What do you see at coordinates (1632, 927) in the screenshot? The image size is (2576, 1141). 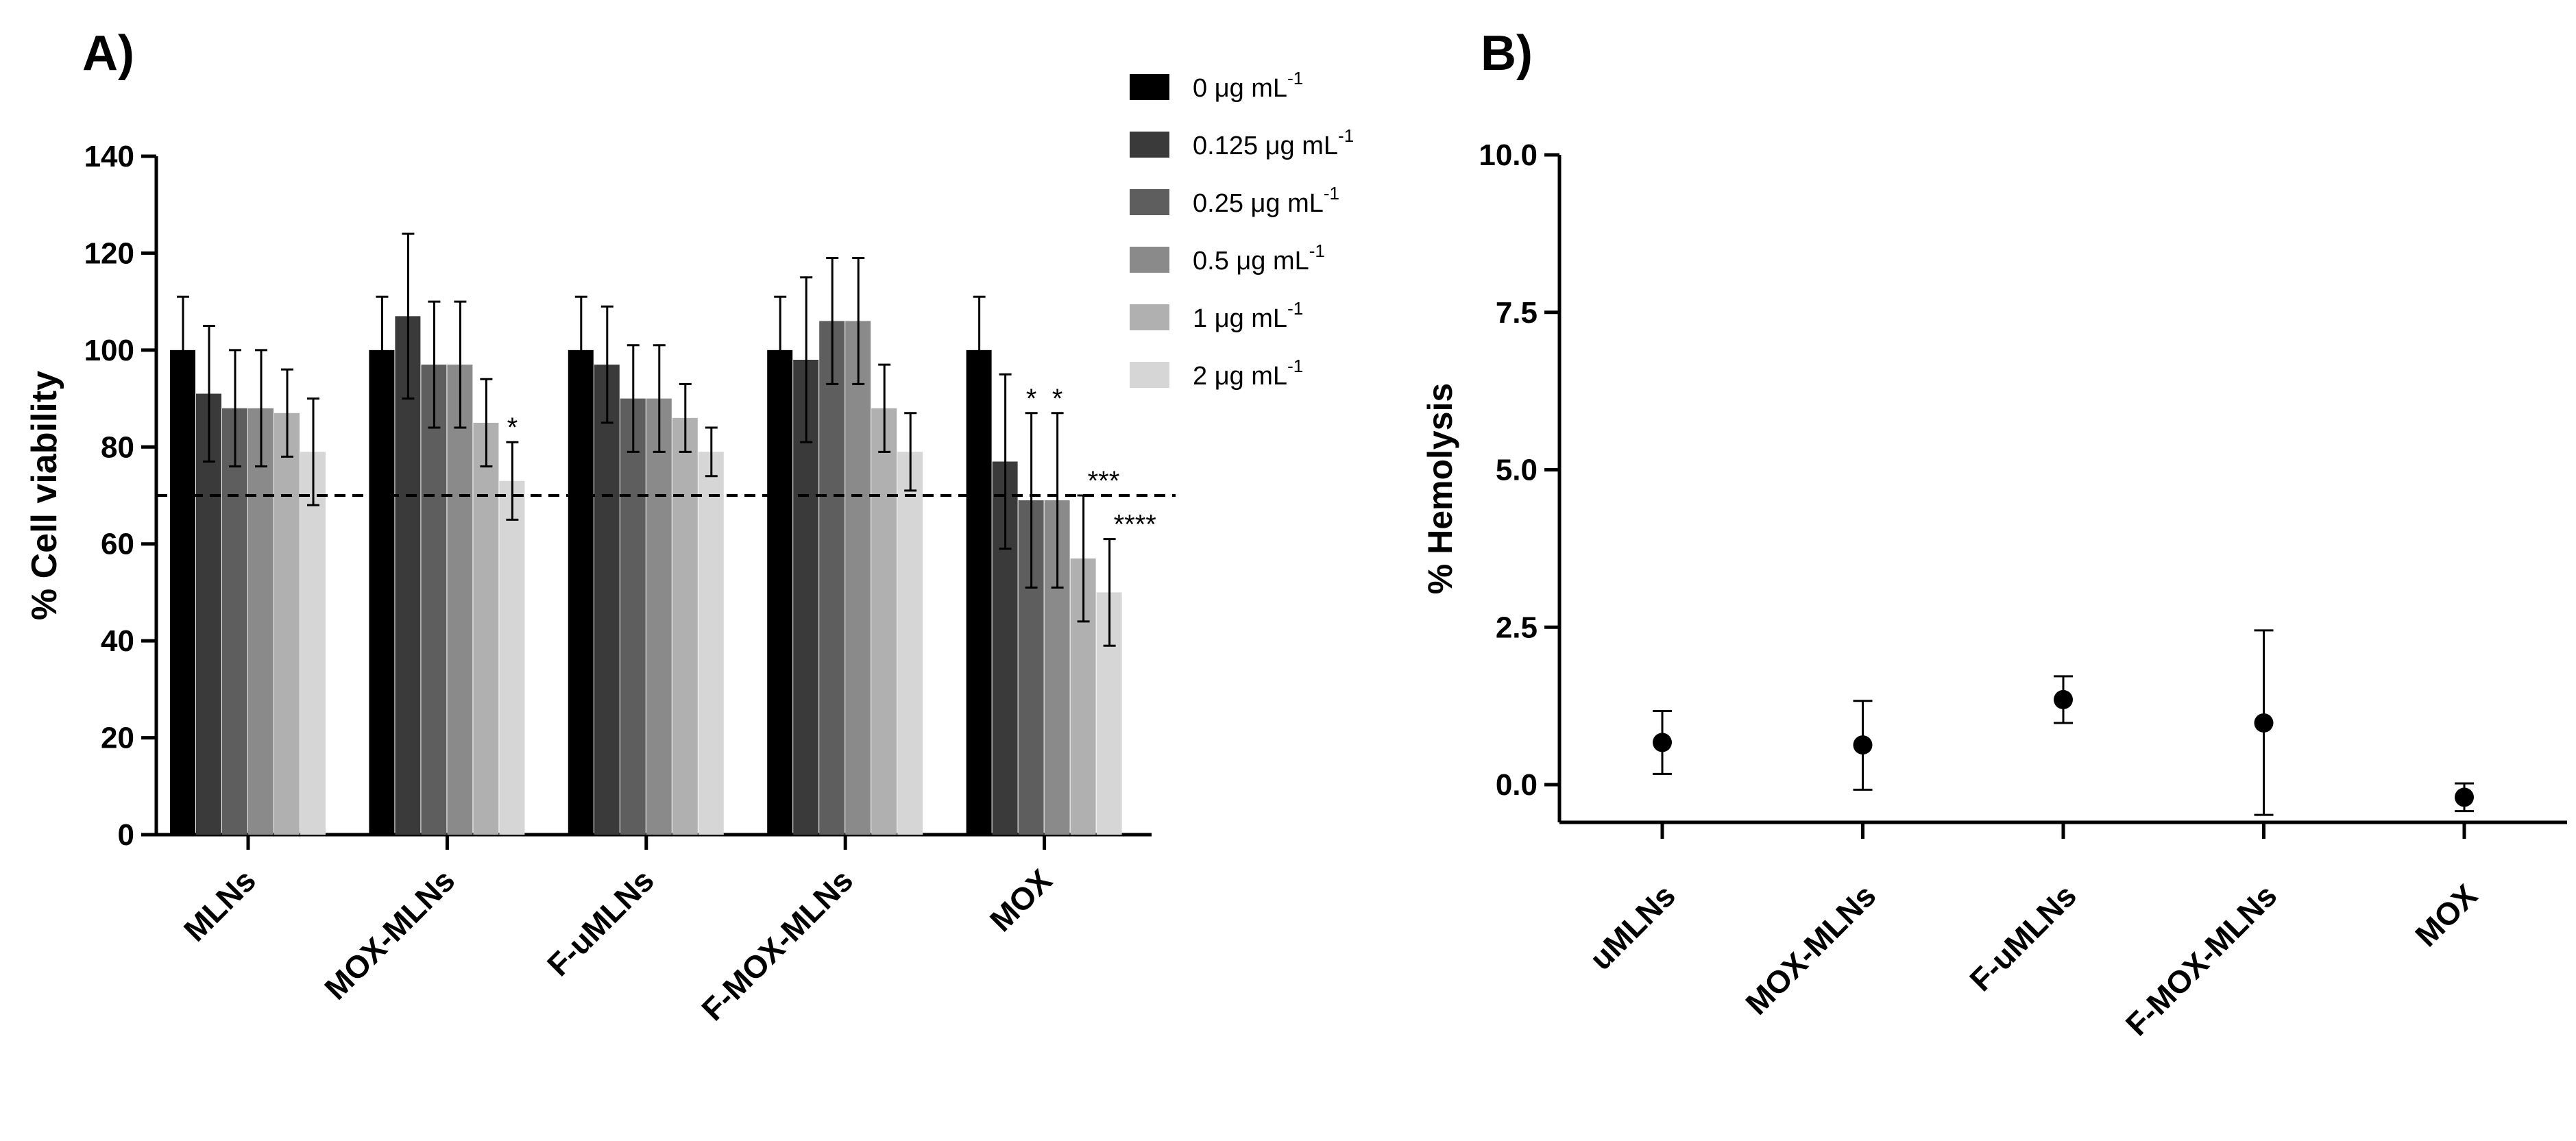 I see `x-tick-label: uMLNs` at bounding box center [1632, 927].